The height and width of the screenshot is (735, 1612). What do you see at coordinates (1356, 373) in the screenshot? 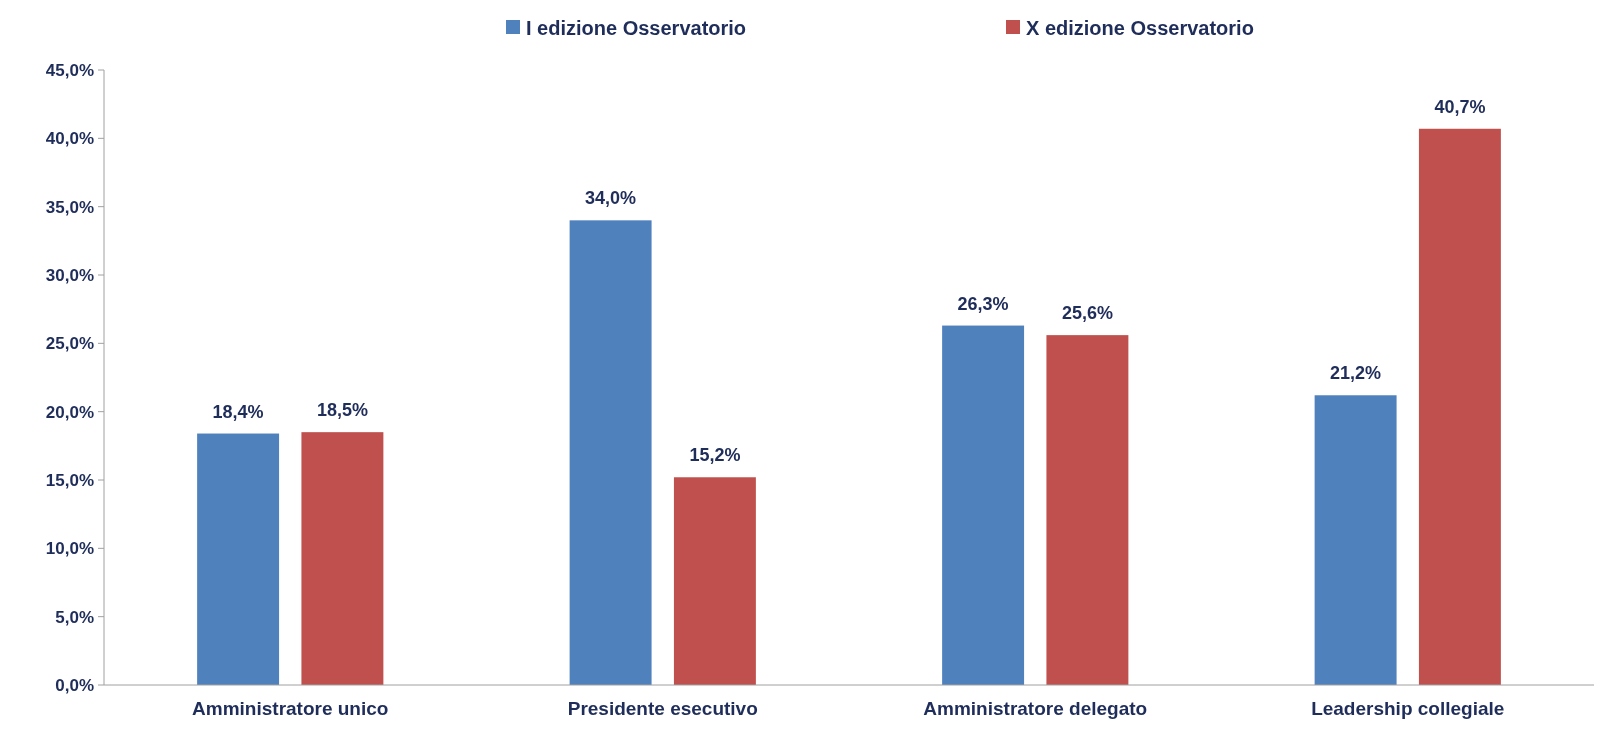
I see `data-label: 21,2%` at bounding box center [1356, 373].